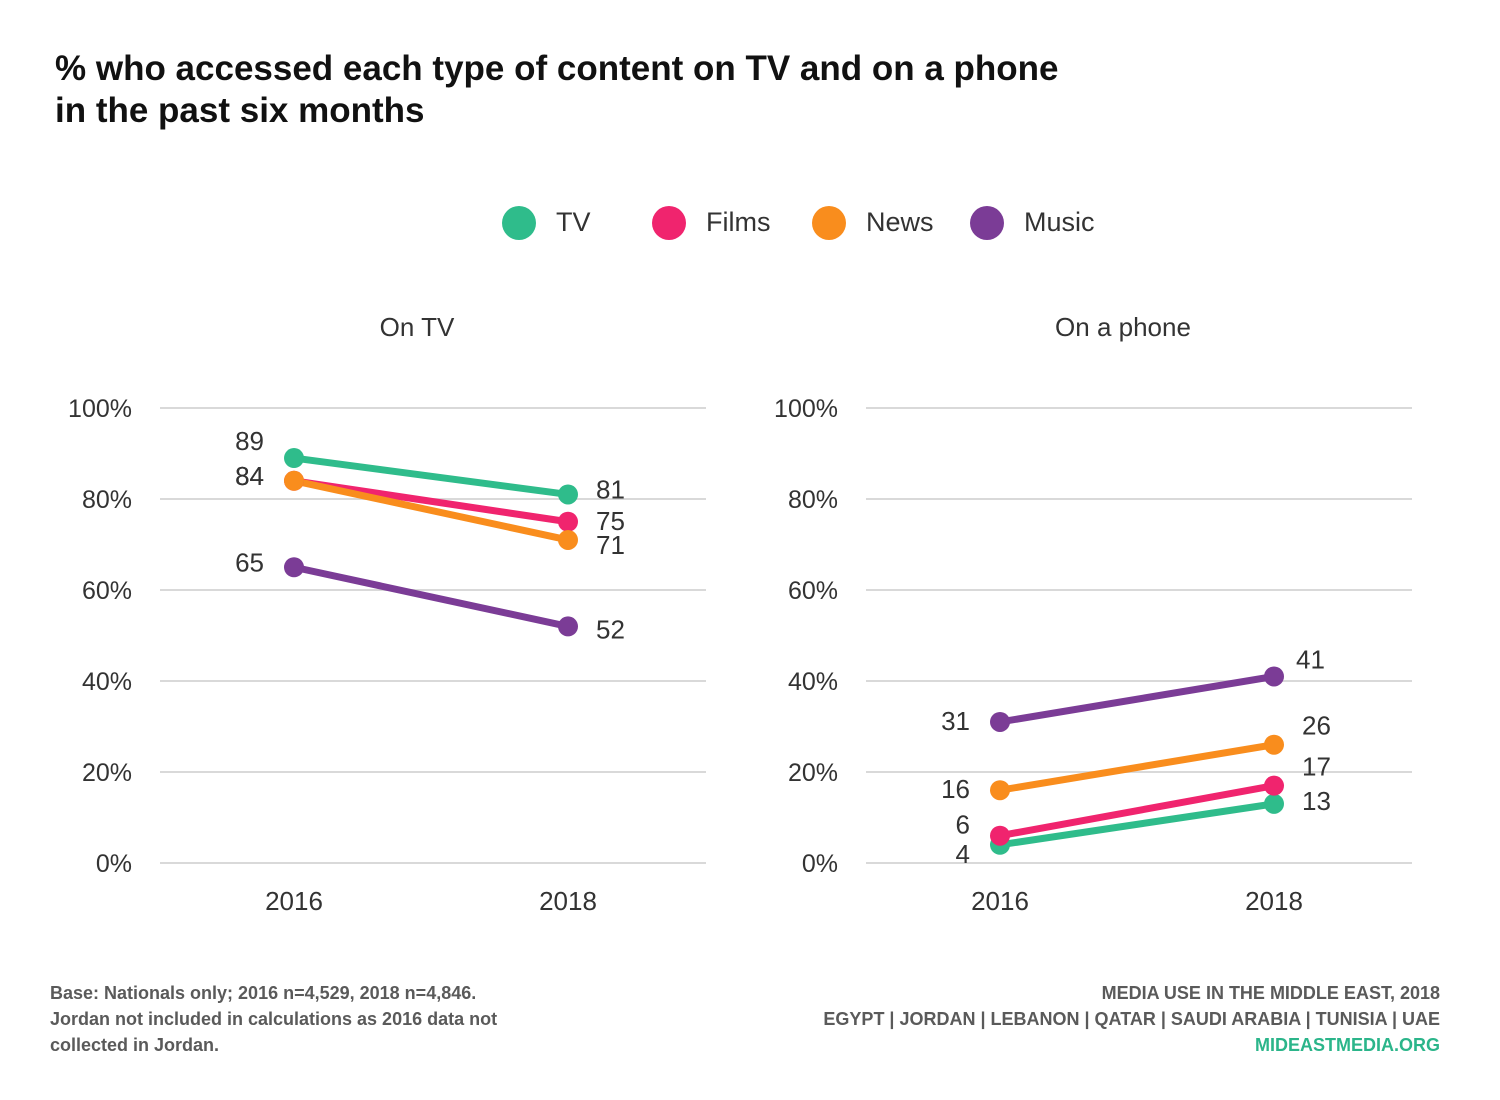  What do you see at coordinates (240, 110) in the screenshot?
I see `chart-title-line-2: in the past six months` at bounding box center [240, 110].